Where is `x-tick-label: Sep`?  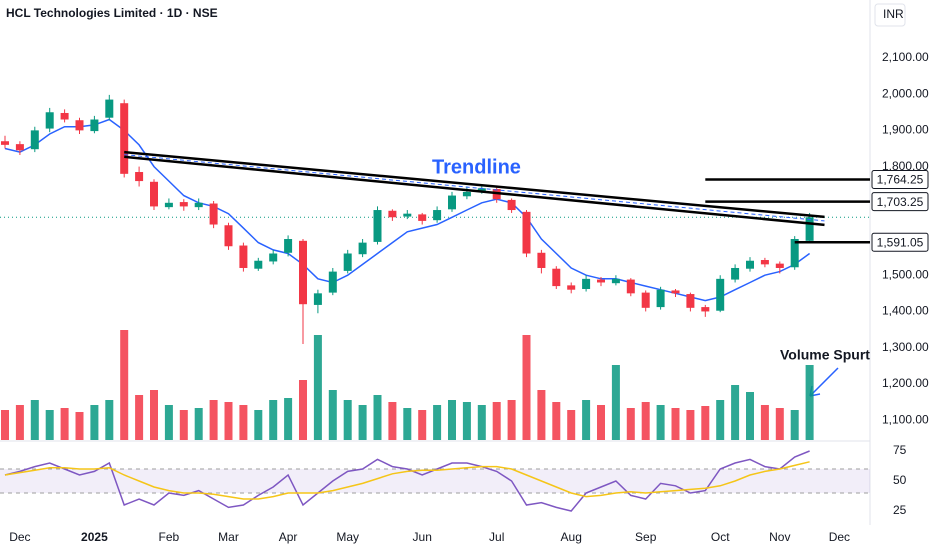 x-tick-label: Sep is located at coordinates (646, 537).